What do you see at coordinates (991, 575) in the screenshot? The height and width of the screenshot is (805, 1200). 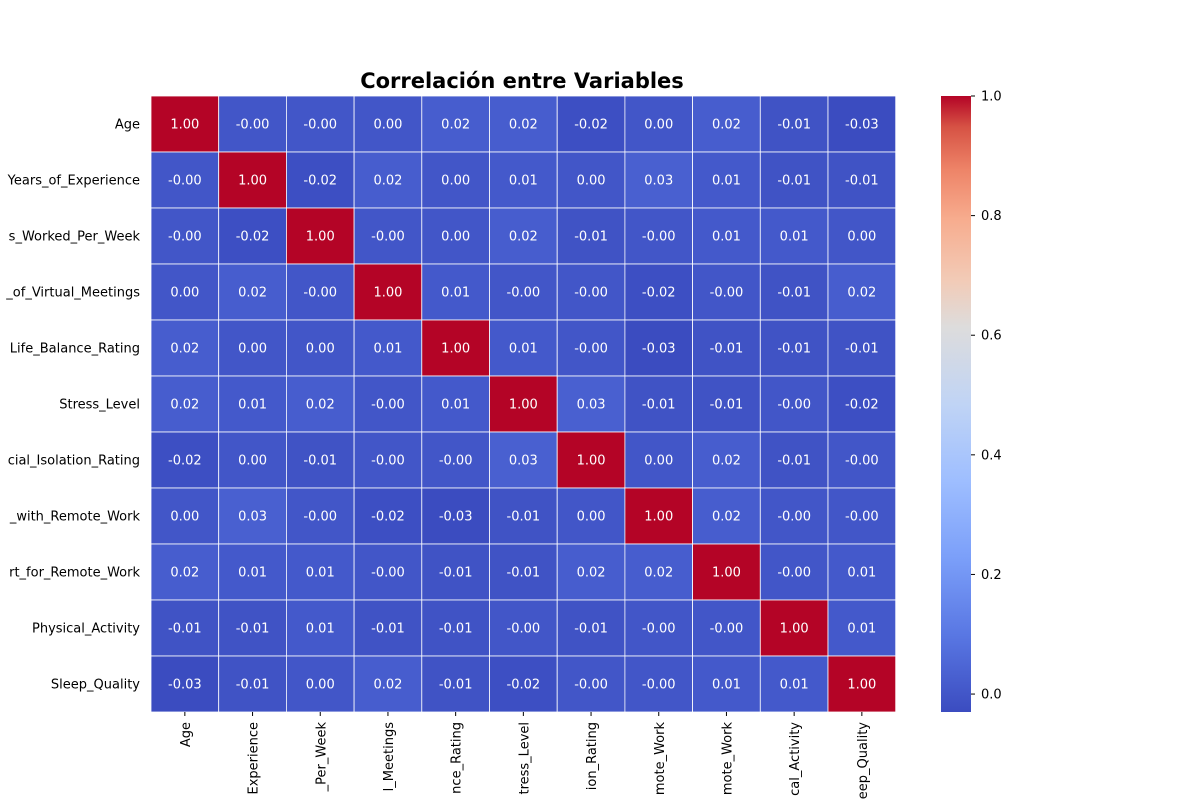 I see `colorbar-tick-label: 0.2` at bounding box center [991, 575].